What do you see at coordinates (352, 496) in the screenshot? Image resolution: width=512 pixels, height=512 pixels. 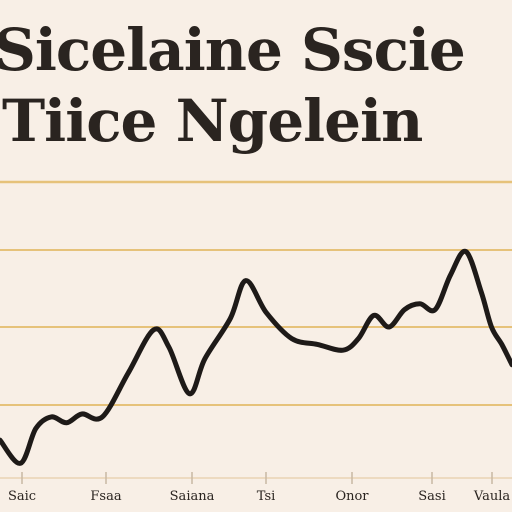 I see `x-tick-label: Onor` at bounding box center [352, 496].